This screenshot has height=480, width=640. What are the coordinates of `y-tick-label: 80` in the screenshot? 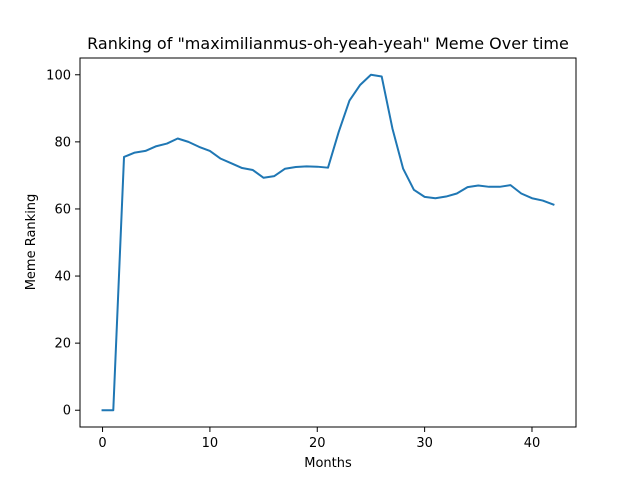 It's located at (62, 142).